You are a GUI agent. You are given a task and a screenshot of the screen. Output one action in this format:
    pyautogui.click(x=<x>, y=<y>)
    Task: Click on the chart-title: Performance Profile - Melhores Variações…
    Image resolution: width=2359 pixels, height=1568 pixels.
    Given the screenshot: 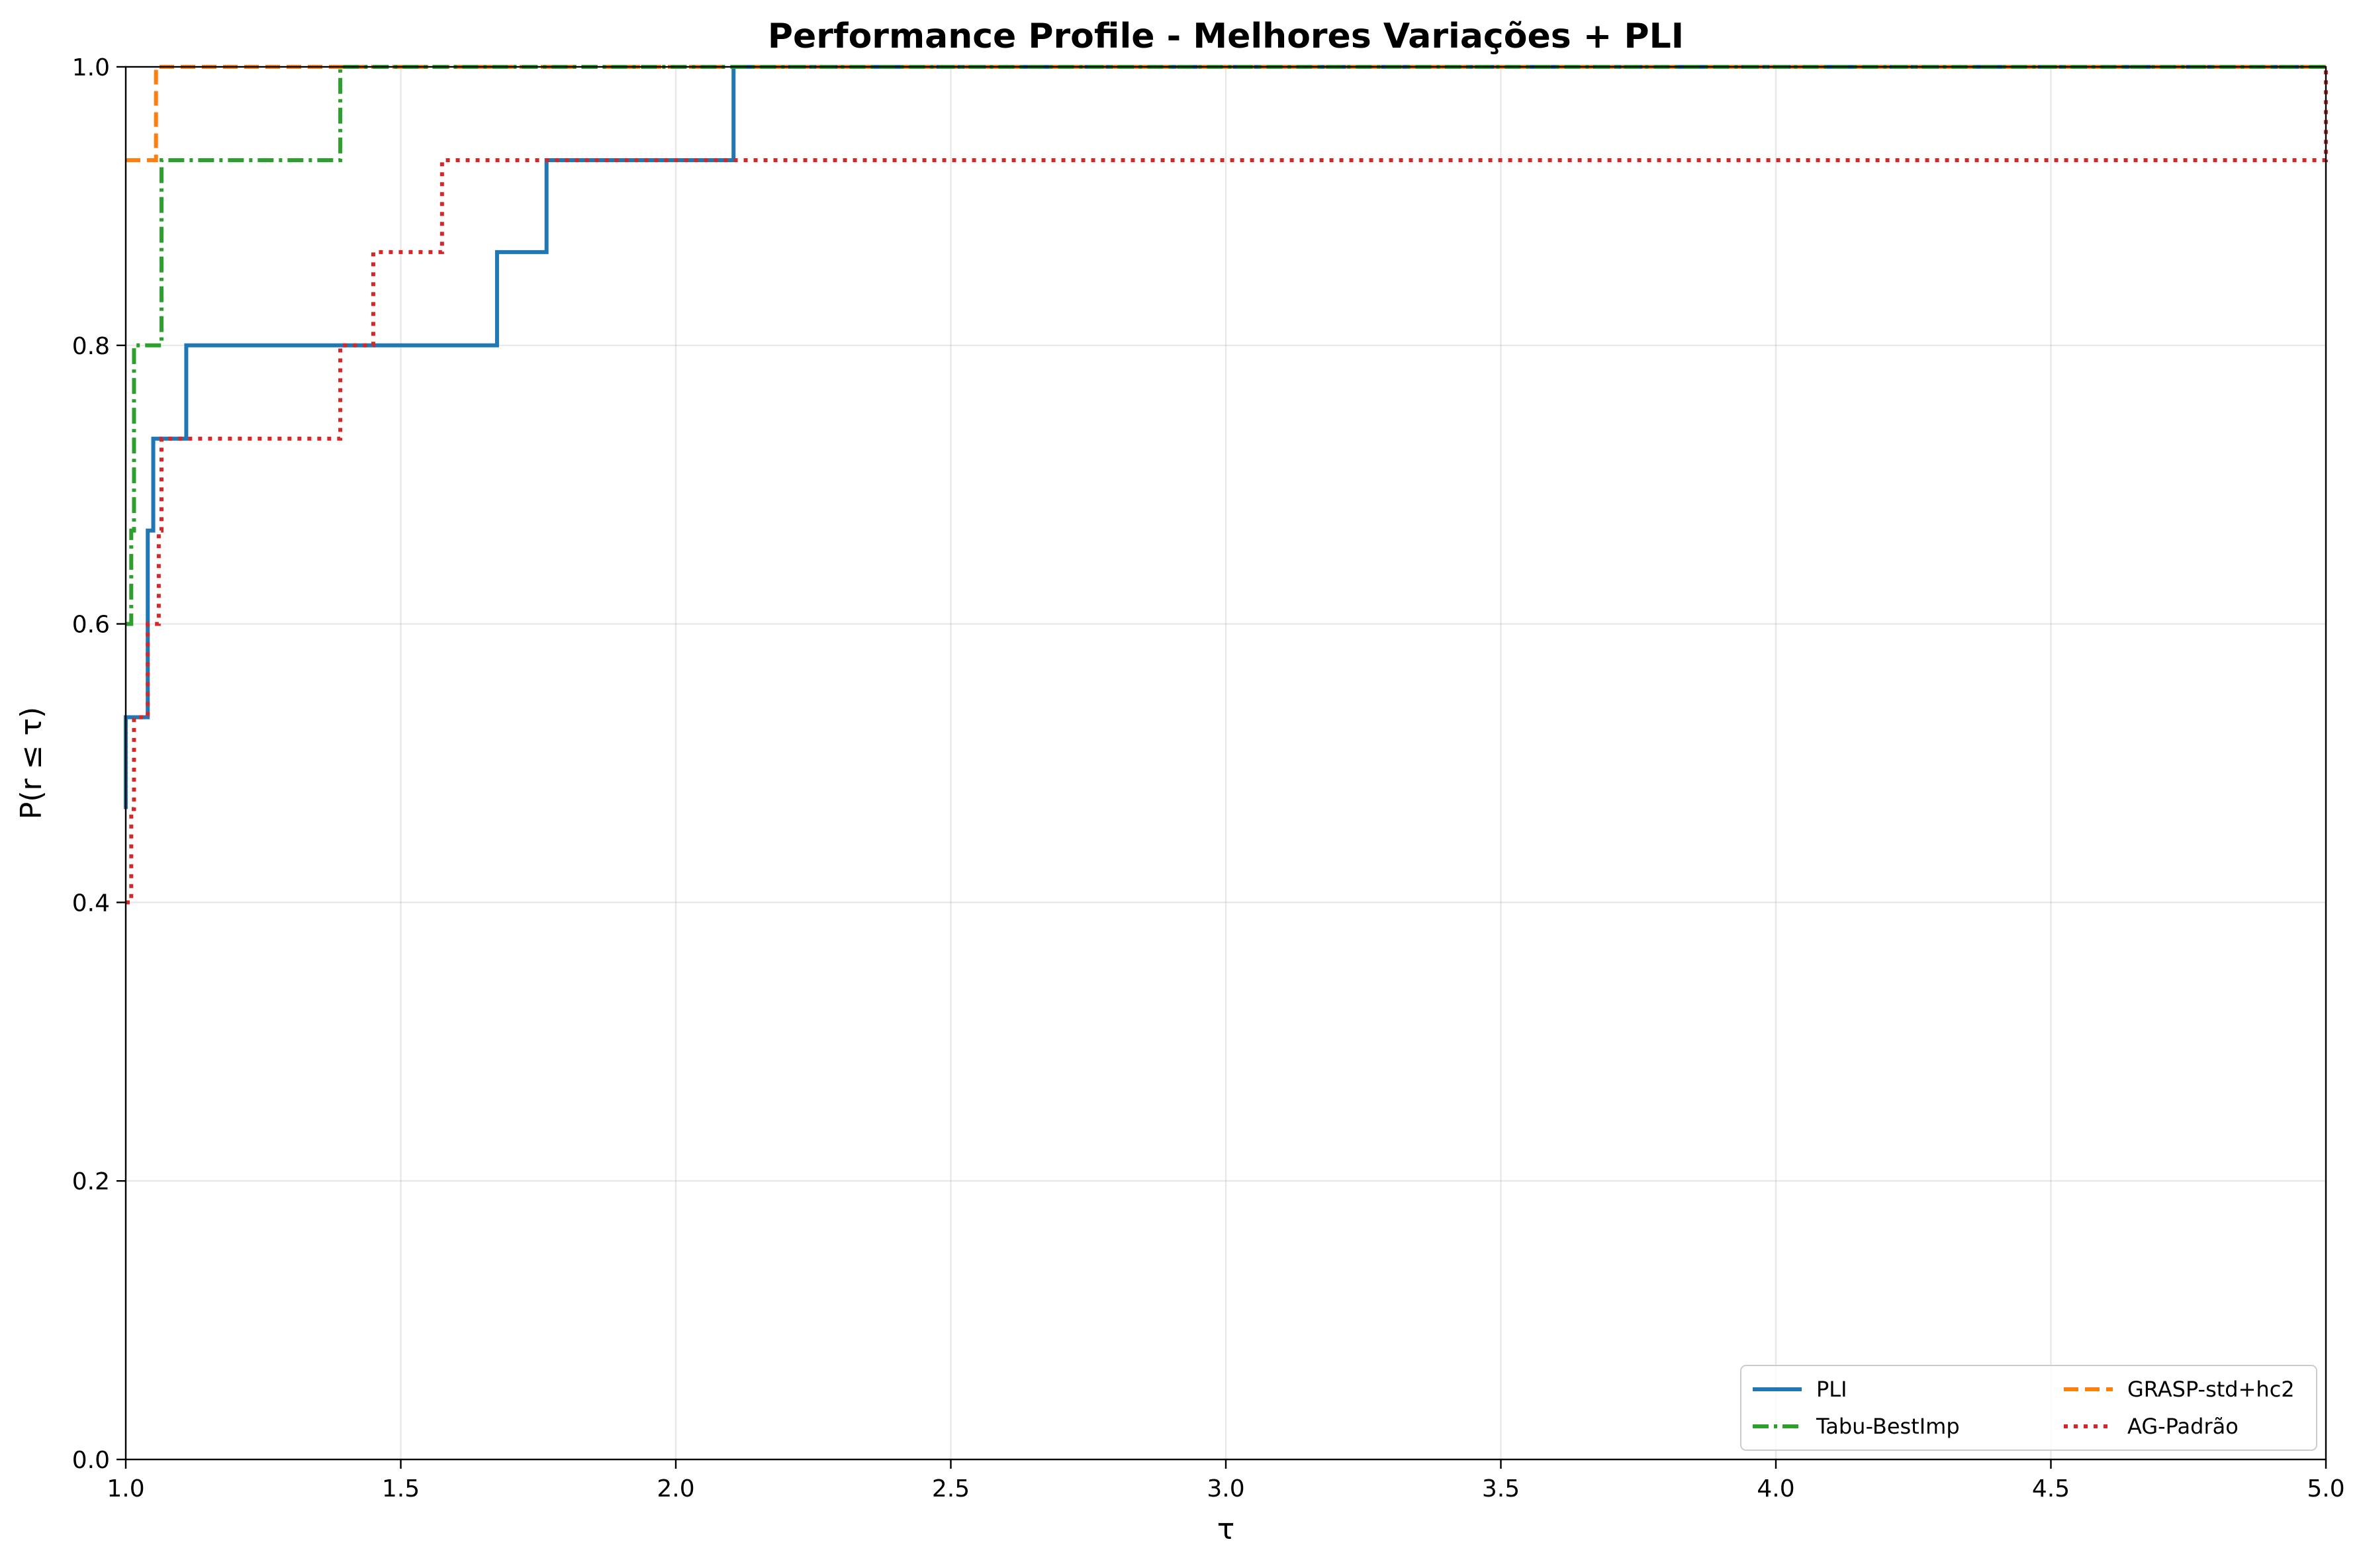 What is the action you would take?
    pyautogui.click(x=1226, y=36)
    